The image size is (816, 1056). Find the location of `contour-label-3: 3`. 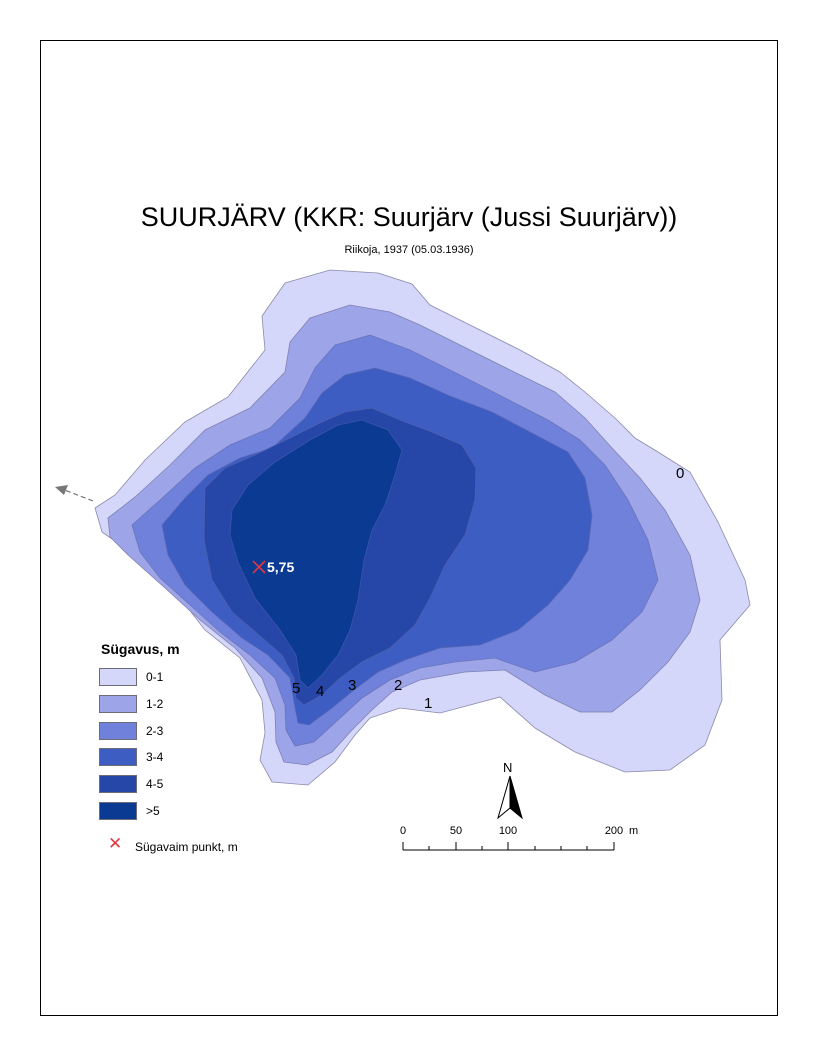

contour-label-3: 3 is located at coordinates (352, 685).